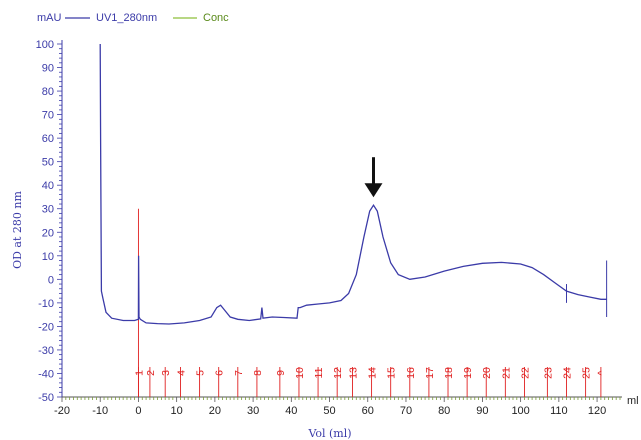 The image size is (641, 440). Describe the element at coordinates (48, 92) in the screenshot. I see `y-tick-label: 80` at that location.